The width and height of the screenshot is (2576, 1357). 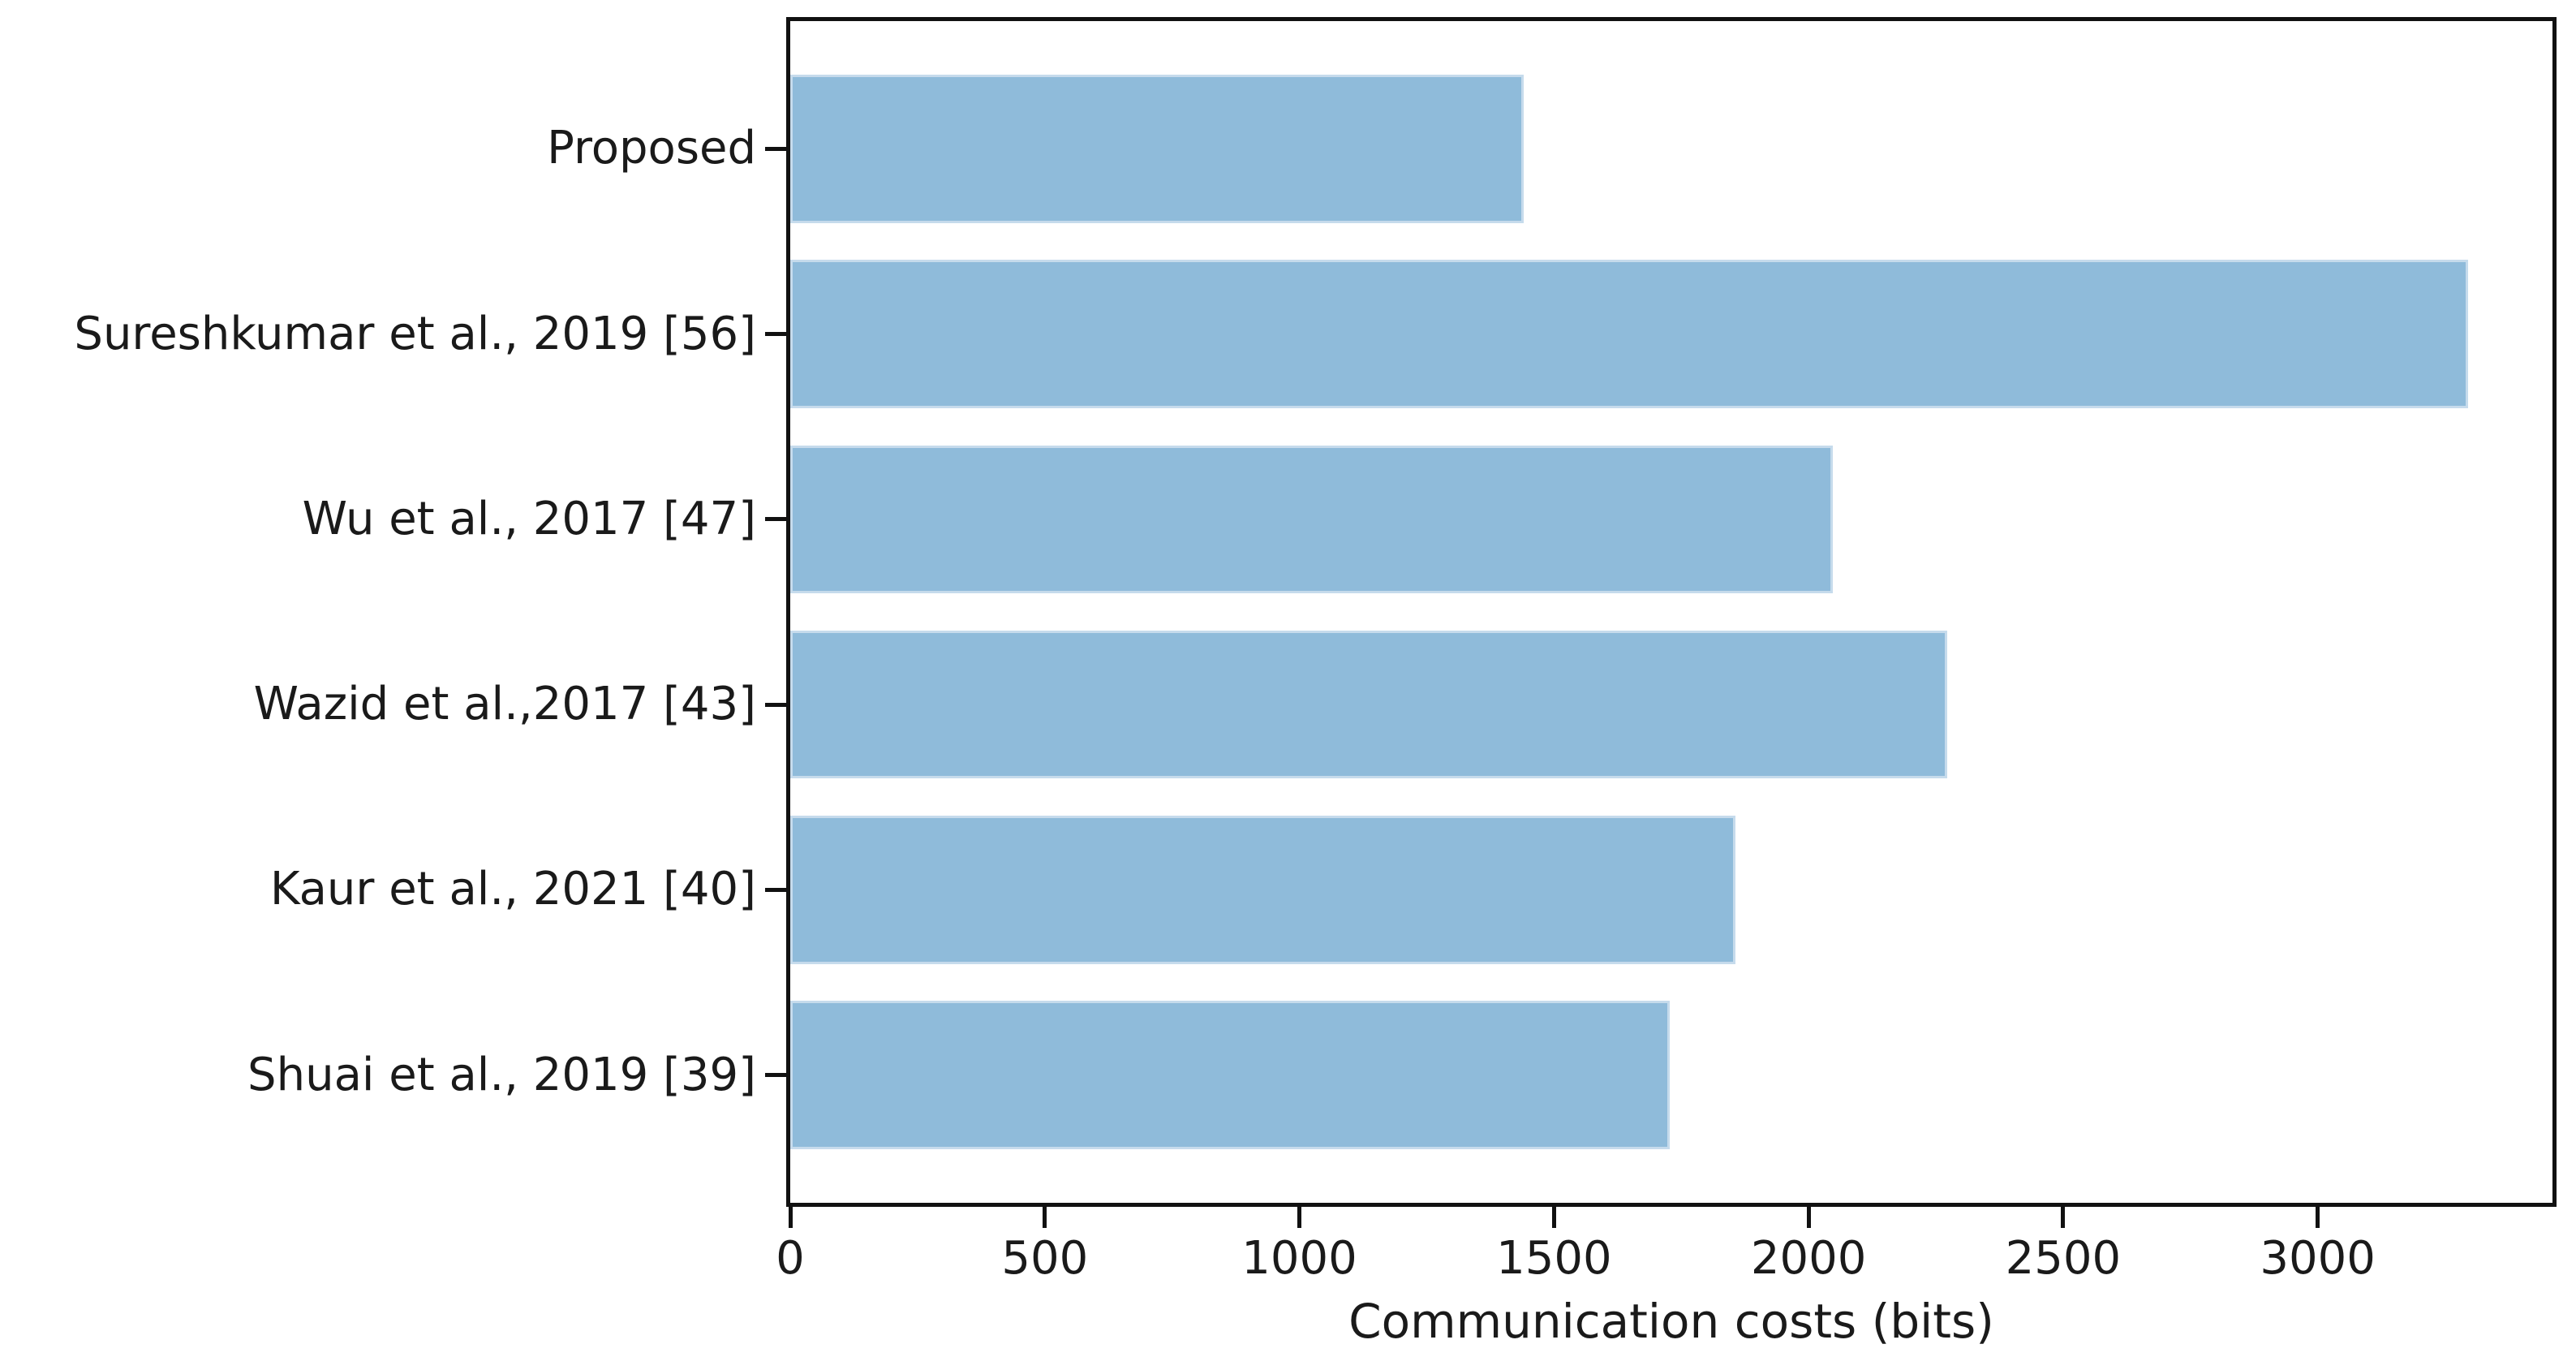 What do you see at coordinates (1312, 519) in the screenshot?
I see `bar-wu-2017` at bounding box center [1312, 519].